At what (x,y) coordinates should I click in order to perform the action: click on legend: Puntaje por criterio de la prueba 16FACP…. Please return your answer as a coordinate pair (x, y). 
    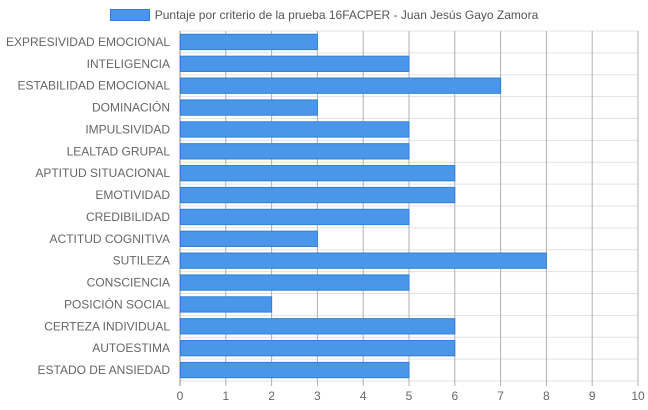
    Looking at the image, I should click on (324, 15).